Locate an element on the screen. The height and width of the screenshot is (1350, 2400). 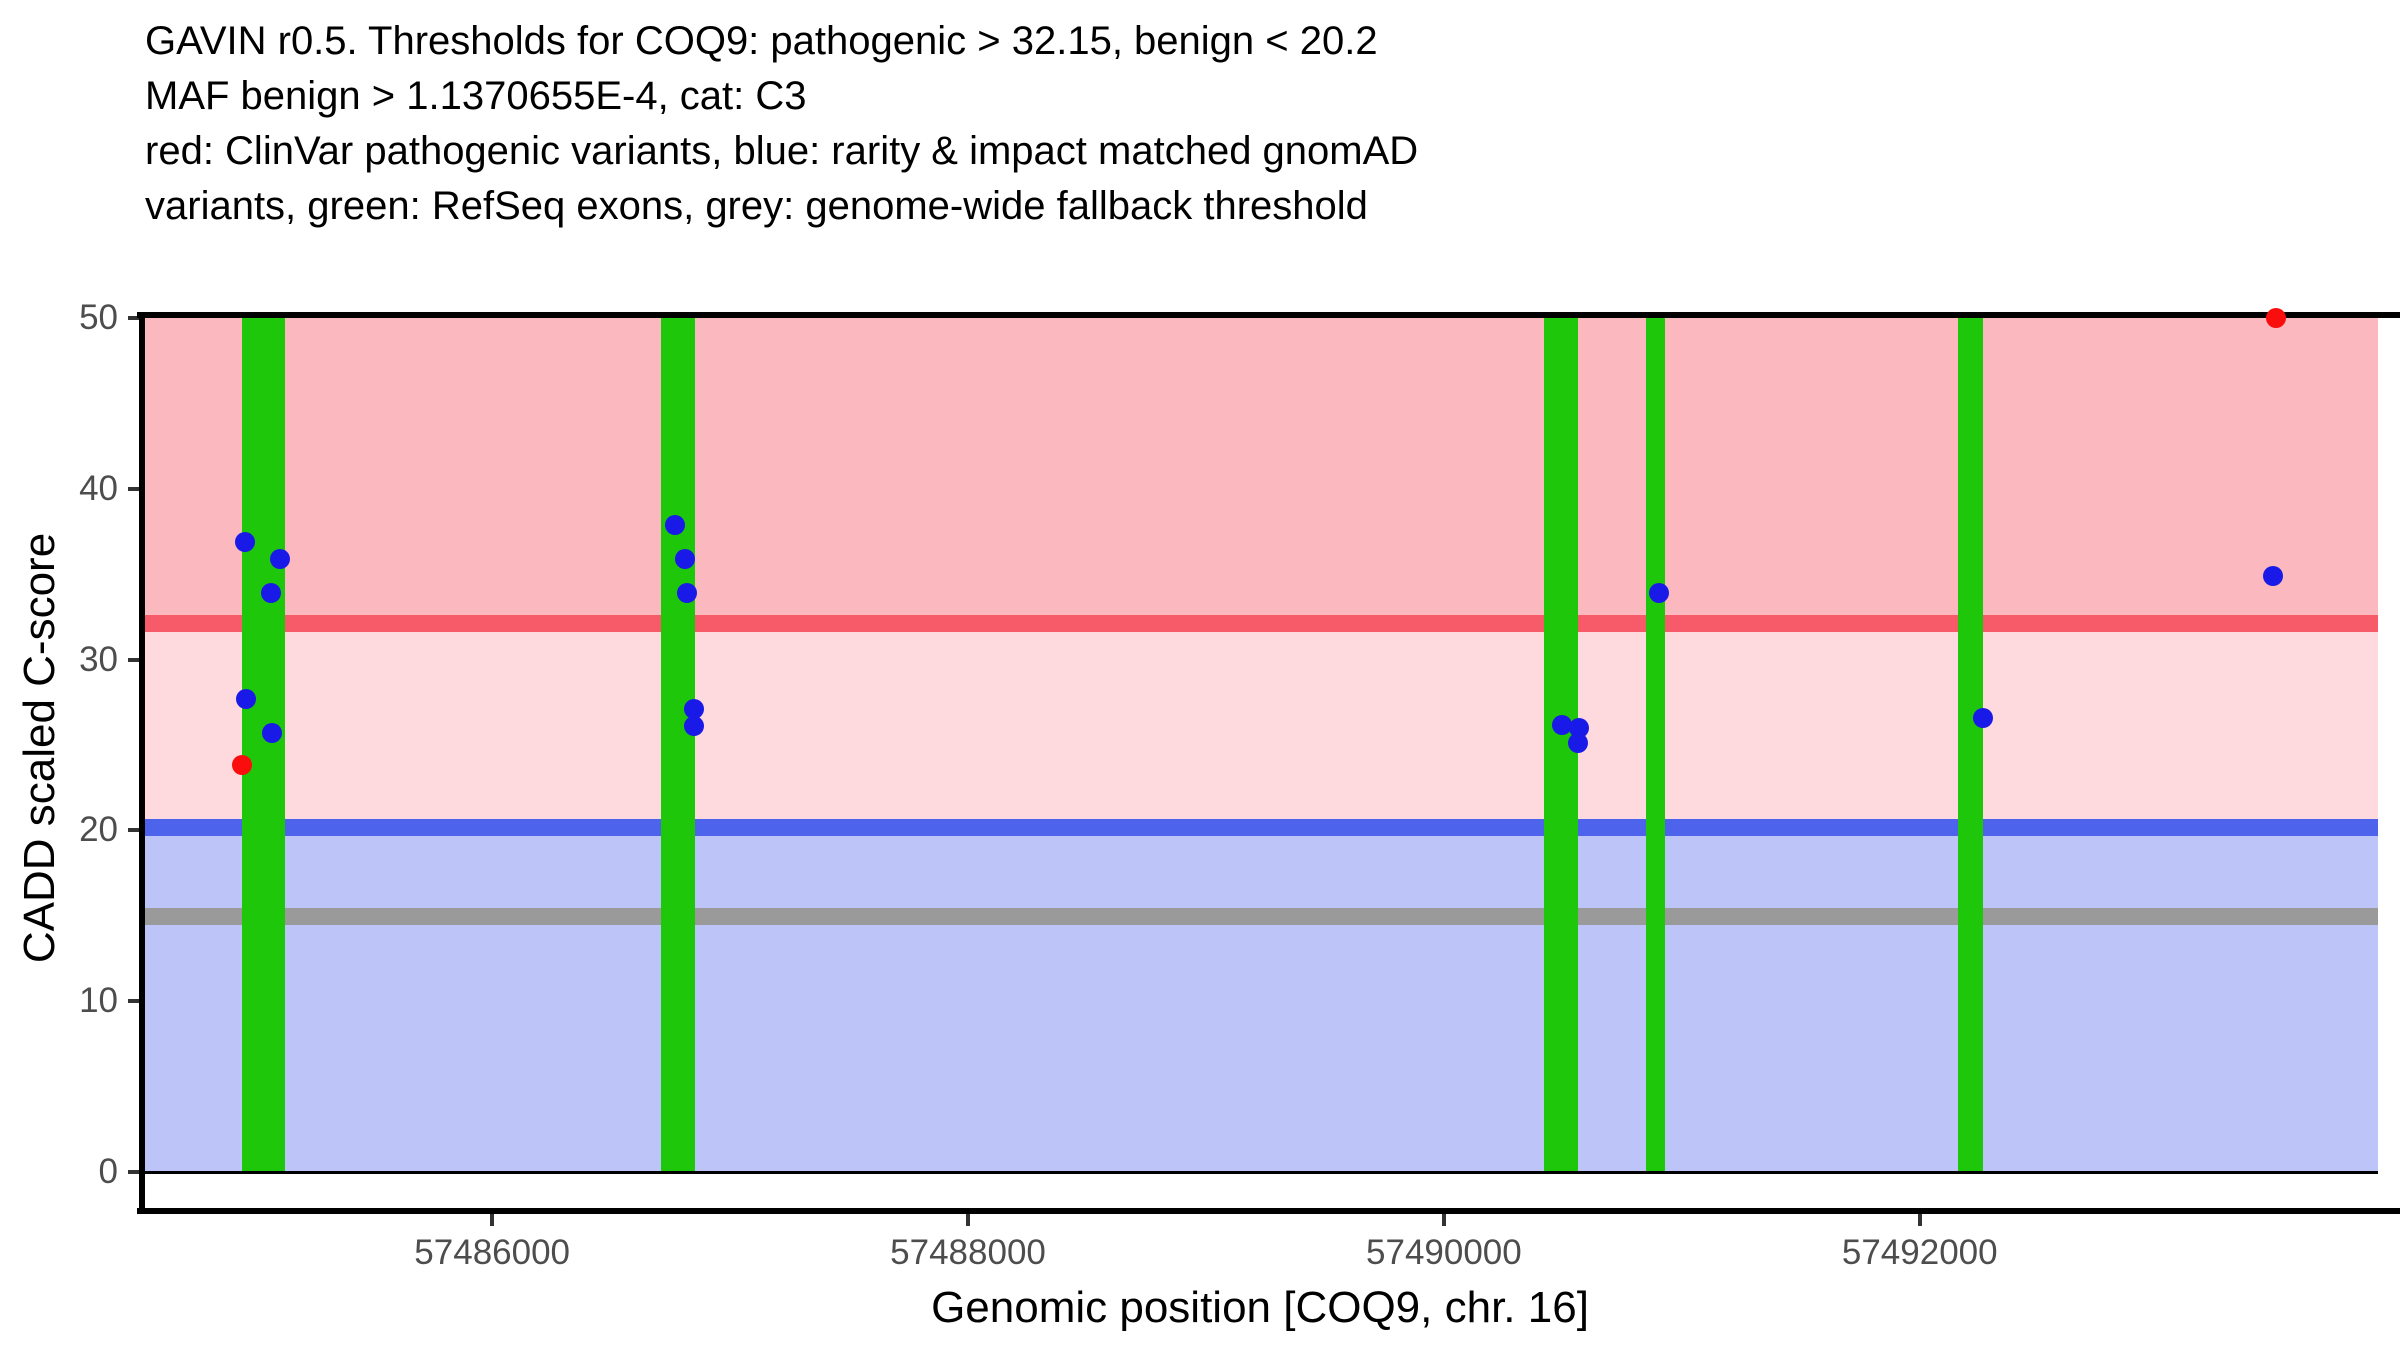
y-axis-tick-label: 20 is located at coordinates (98, 830).